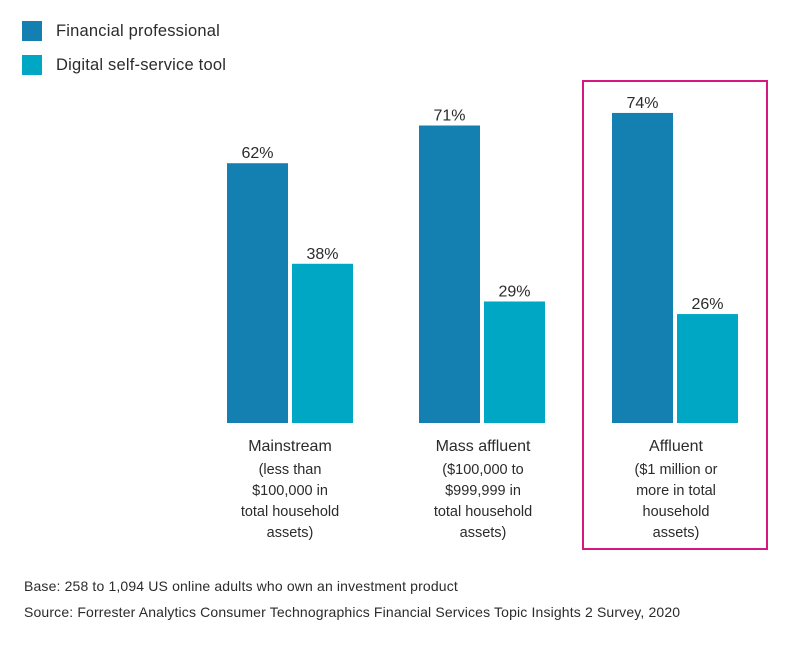 This screenshot has width=800, height=653. I want to click on legend-item-financial-professional: Financial professional, so click(124, 31).